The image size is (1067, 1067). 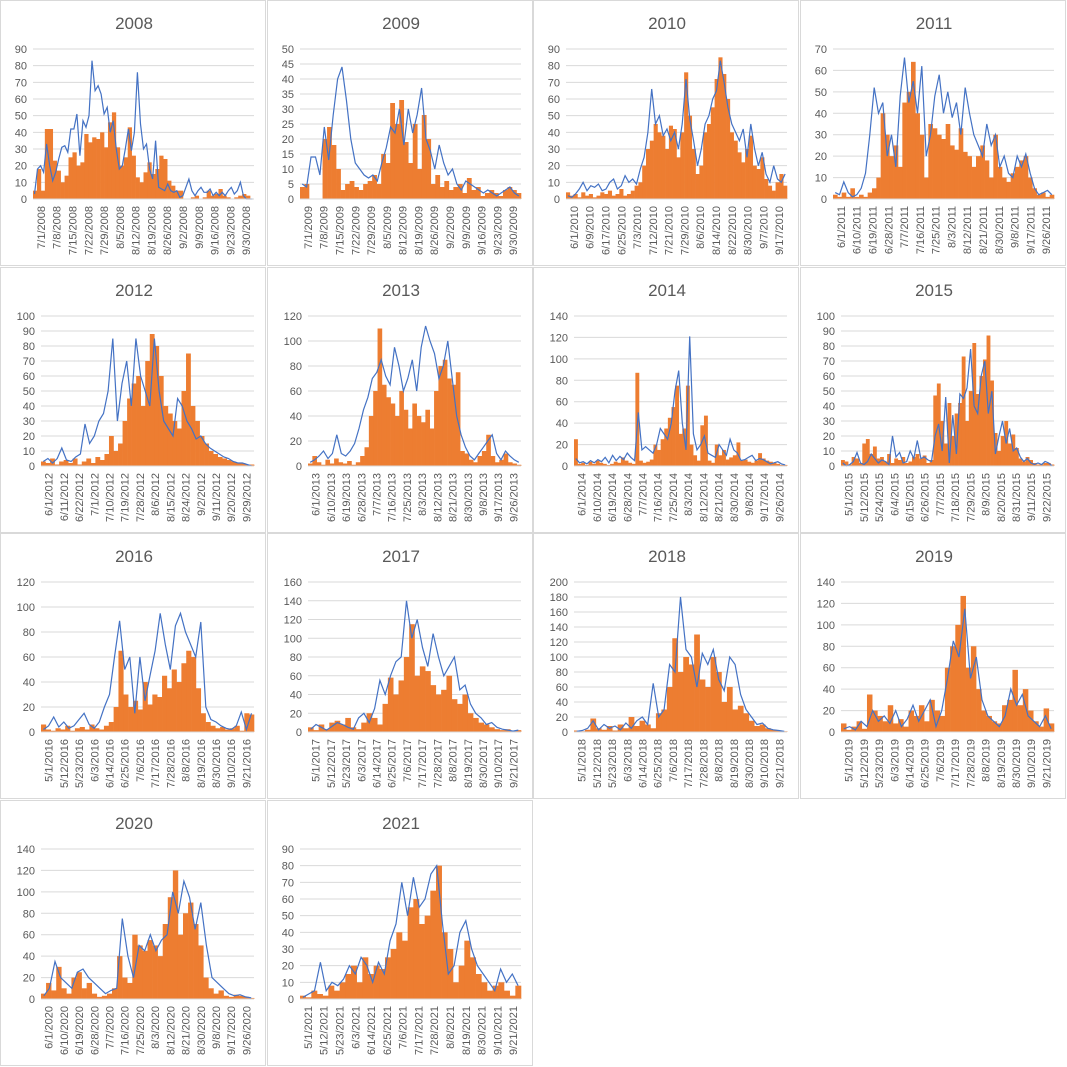 I want to click on y-tick-label: 50, so click(x=288, y=917).